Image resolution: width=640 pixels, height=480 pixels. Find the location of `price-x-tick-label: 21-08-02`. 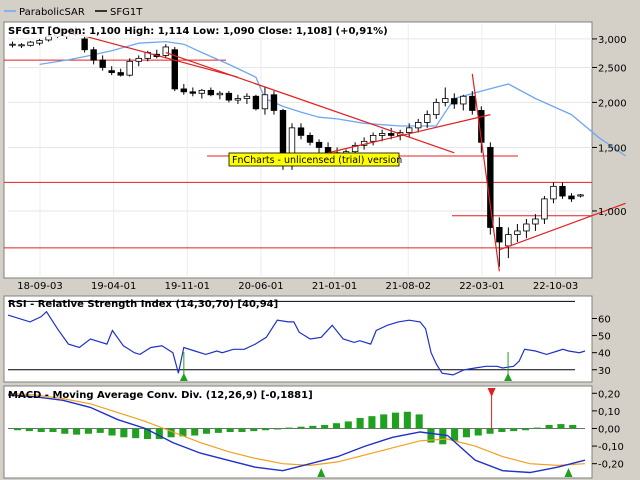

price-x-tick-label: 21-08-02 is located at coordinates (408, 286).